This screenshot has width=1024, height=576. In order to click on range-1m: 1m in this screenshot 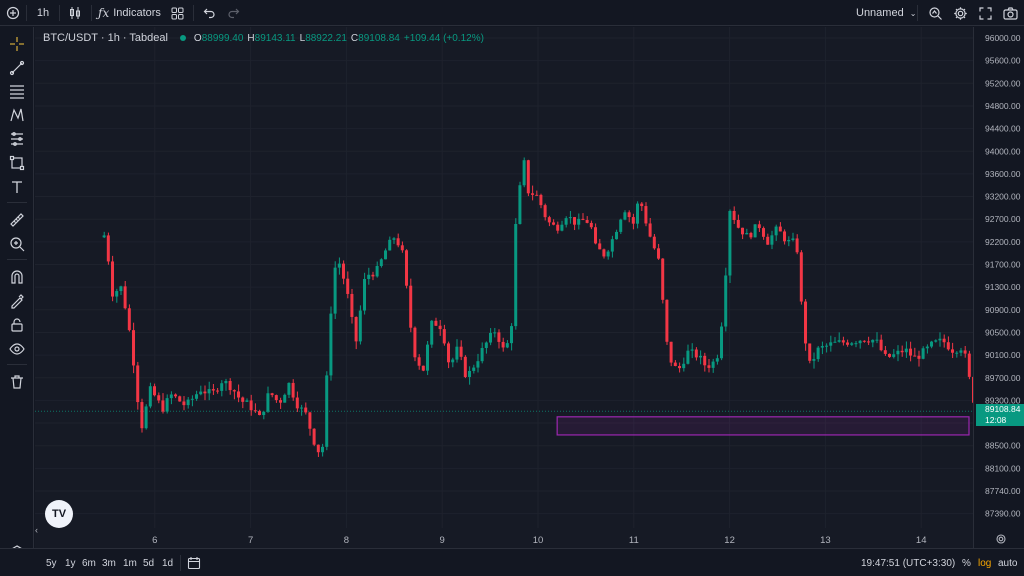, I will do `click(130, 563)`.